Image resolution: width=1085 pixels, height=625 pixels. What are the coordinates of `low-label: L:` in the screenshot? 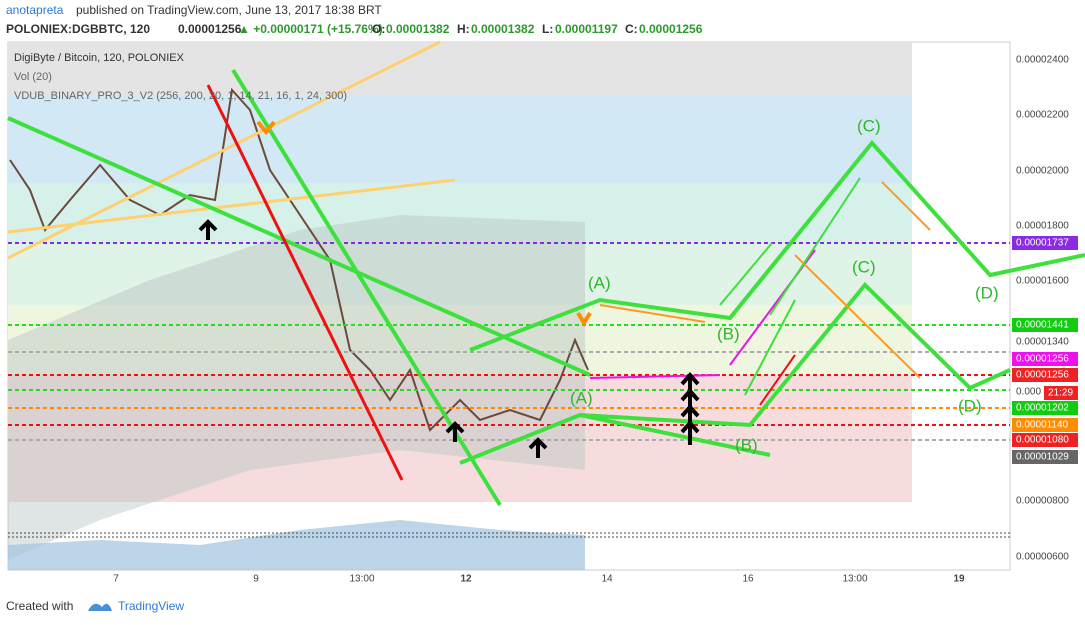 It's located at (547, 29).